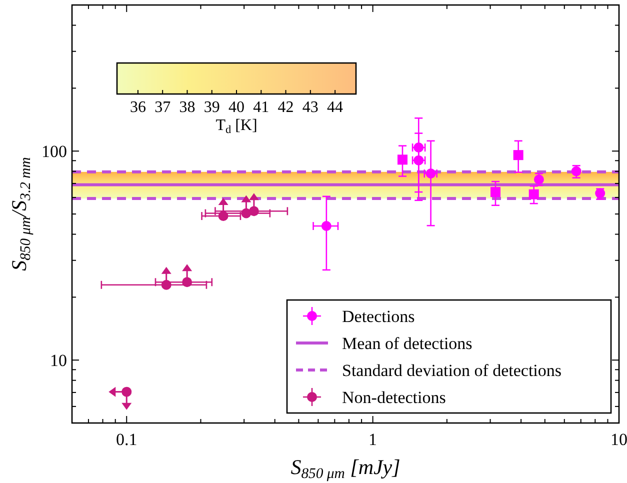 This screenshot has height=483, width=627. Describe the element at coordinates (286, 107) in the screenshot. I see `annotation: 42` at that location.